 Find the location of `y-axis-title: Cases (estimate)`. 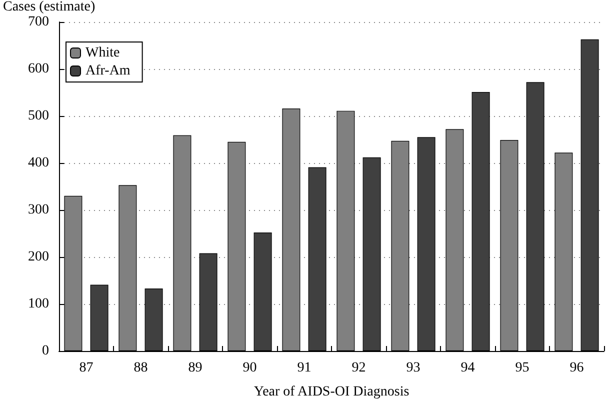

y-axis-title: Cases (estimate) is located at coordinates (49, 7).